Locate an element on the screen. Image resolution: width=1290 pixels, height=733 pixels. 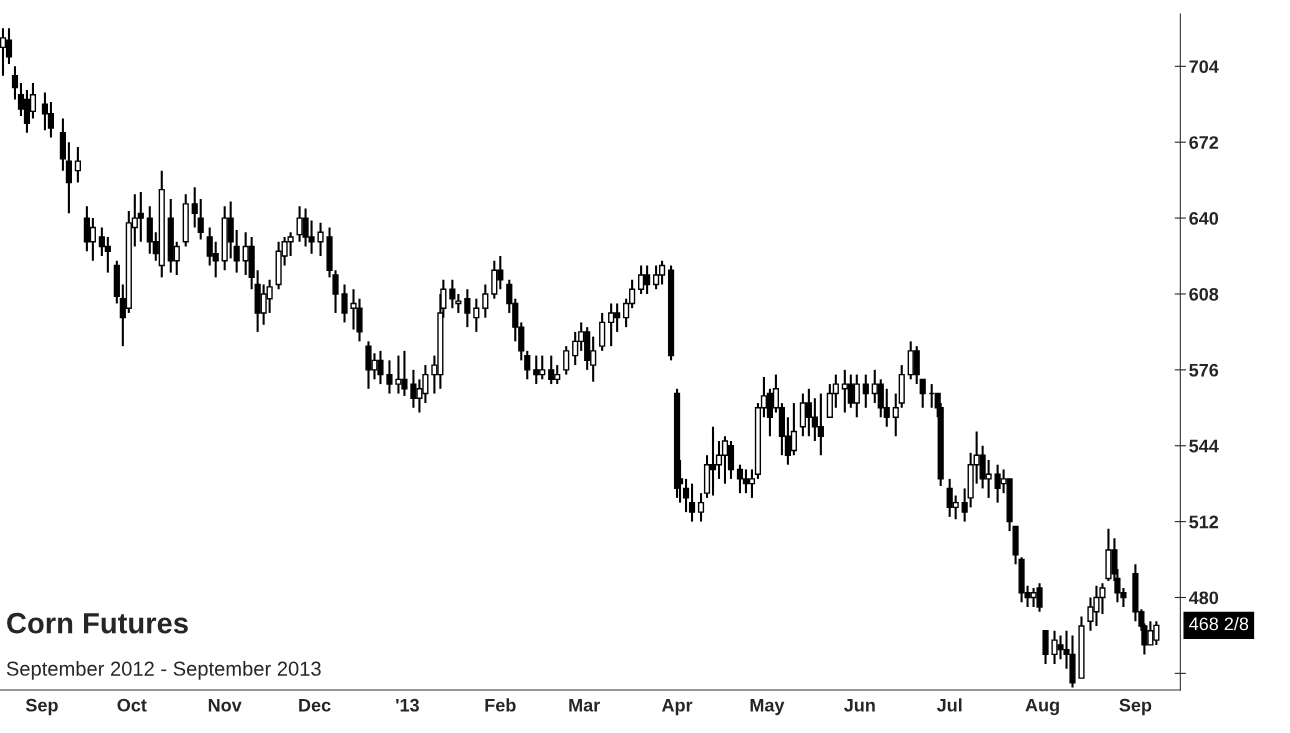
y-tick-label: 480 is located at coordinates (1203, 598).